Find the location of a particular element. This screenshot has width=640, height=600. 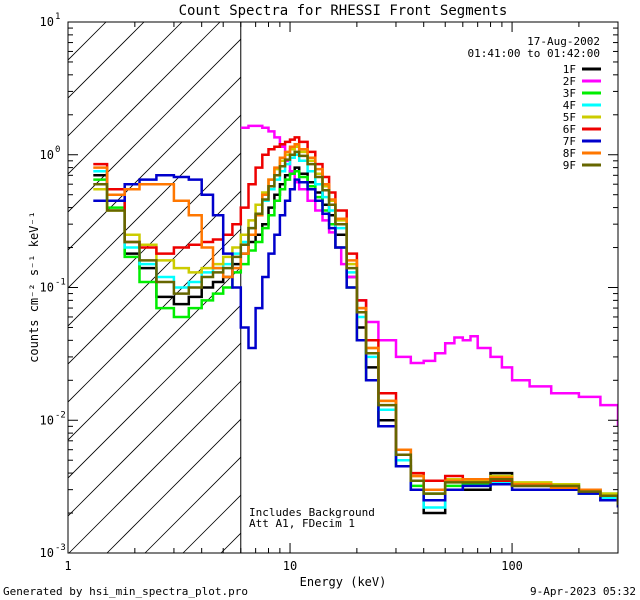

legend-label-2F: 2F is located at coordinates (569, 81).